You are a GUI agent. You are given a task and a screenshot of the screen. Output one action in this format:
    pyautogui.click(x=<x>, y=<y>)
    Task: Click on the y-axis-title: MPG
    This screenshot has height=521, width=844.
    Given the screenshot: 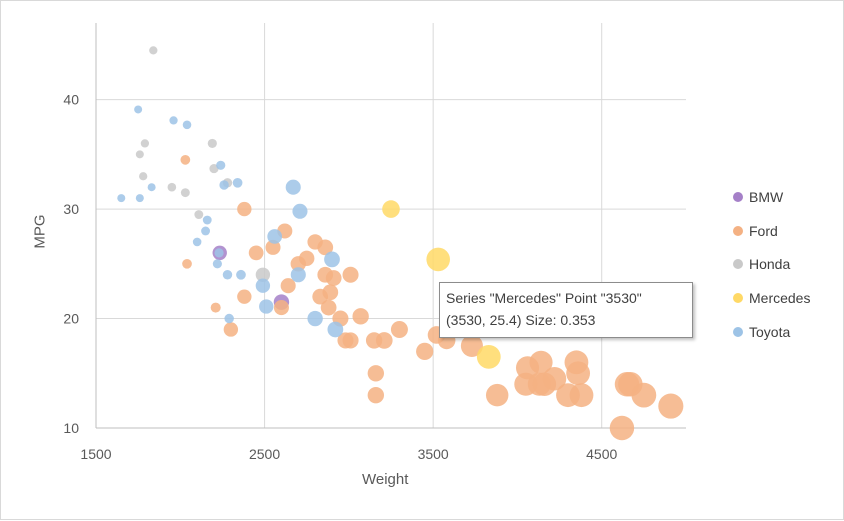 What is the action you would take?
    pyautogui.click(x=40, y=231)
    